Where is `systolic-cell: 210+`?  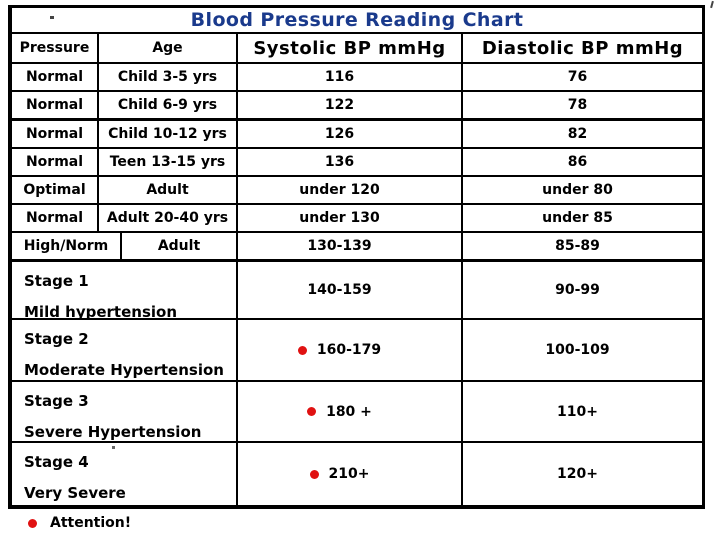 systolic-cell: 210+ is located at coordinates (350, 474).